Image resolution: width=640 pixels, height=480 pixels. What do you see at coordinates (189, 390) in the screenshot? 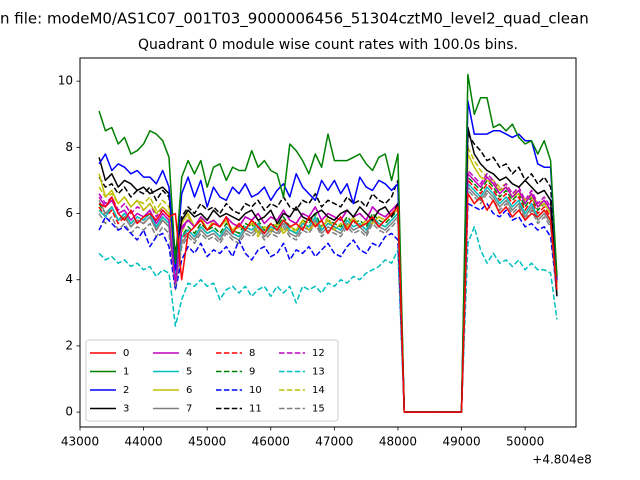
I see `legend-label-6: 6` at bounding box center [189, 390].